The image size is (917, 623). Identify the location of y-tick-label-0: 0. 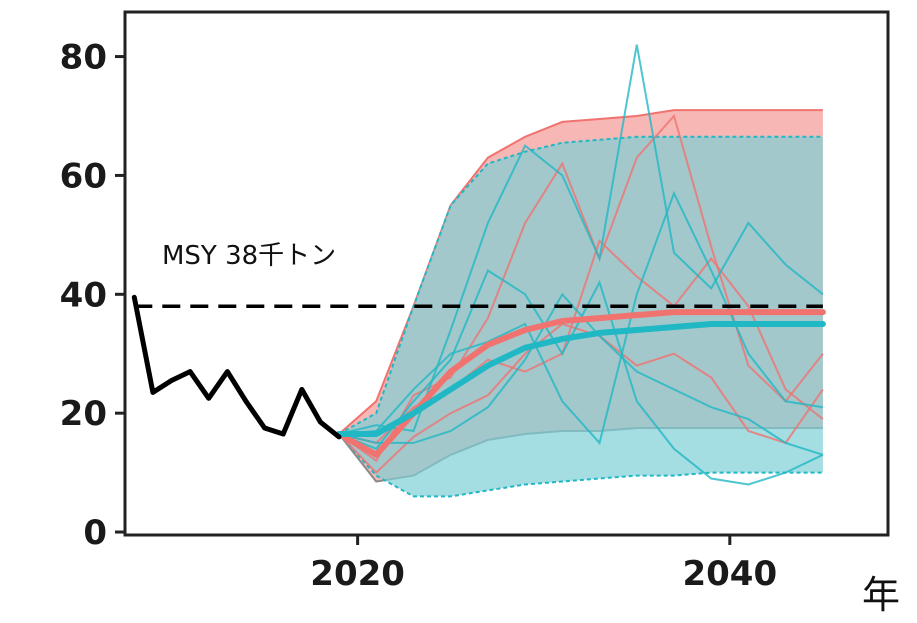
(95, 533).